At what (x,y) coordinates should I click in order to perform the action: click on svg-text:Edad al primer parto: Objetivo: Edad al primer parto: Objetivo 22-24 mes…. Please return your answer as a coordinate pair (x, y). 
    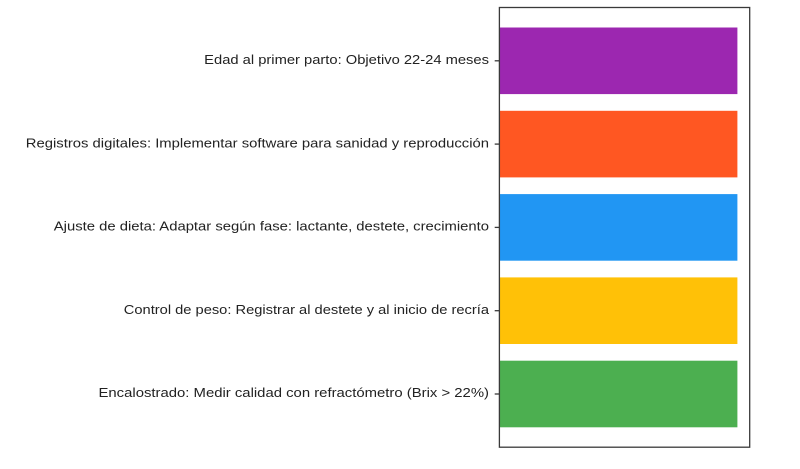
    Looking at the image, I should click on (346, 59).